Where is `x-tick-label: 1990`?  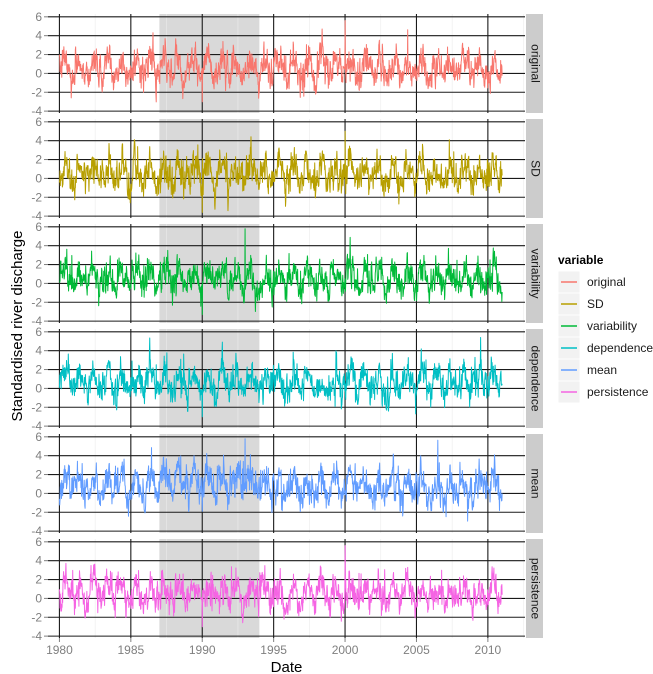 x-tick-label: 1990 is located at coordinates (202, 650).